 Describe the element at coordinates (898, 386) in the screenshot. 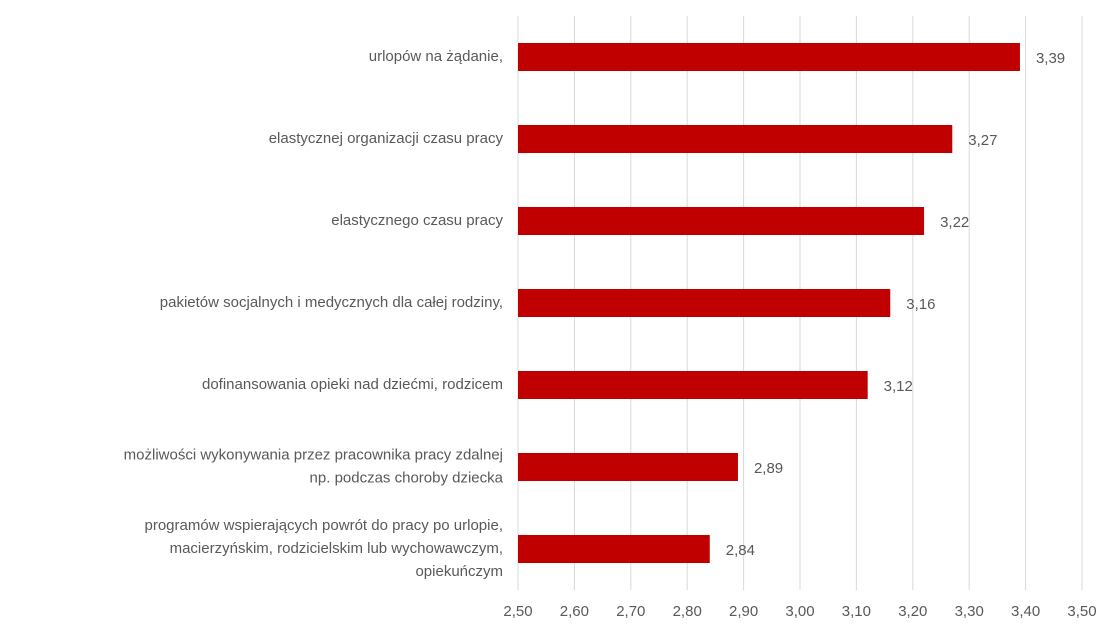

I see `data-label: 3,12` at that location.